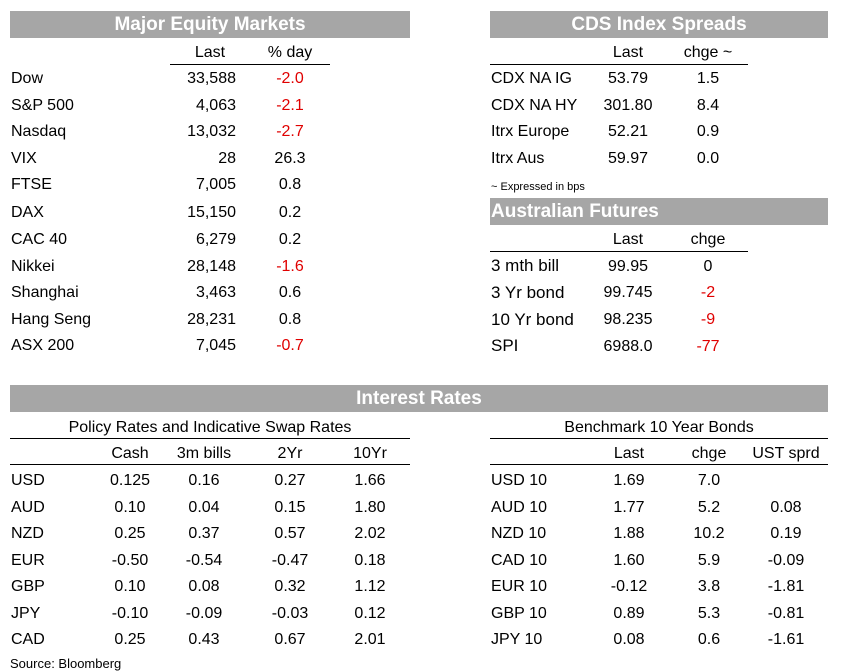 Image resolution: width=846 pixels, height=671 pixels. What do you see at coordinates (210, 438) in the screenshot?
I see `policy-heading-rule` at bounding box center [210, 438].